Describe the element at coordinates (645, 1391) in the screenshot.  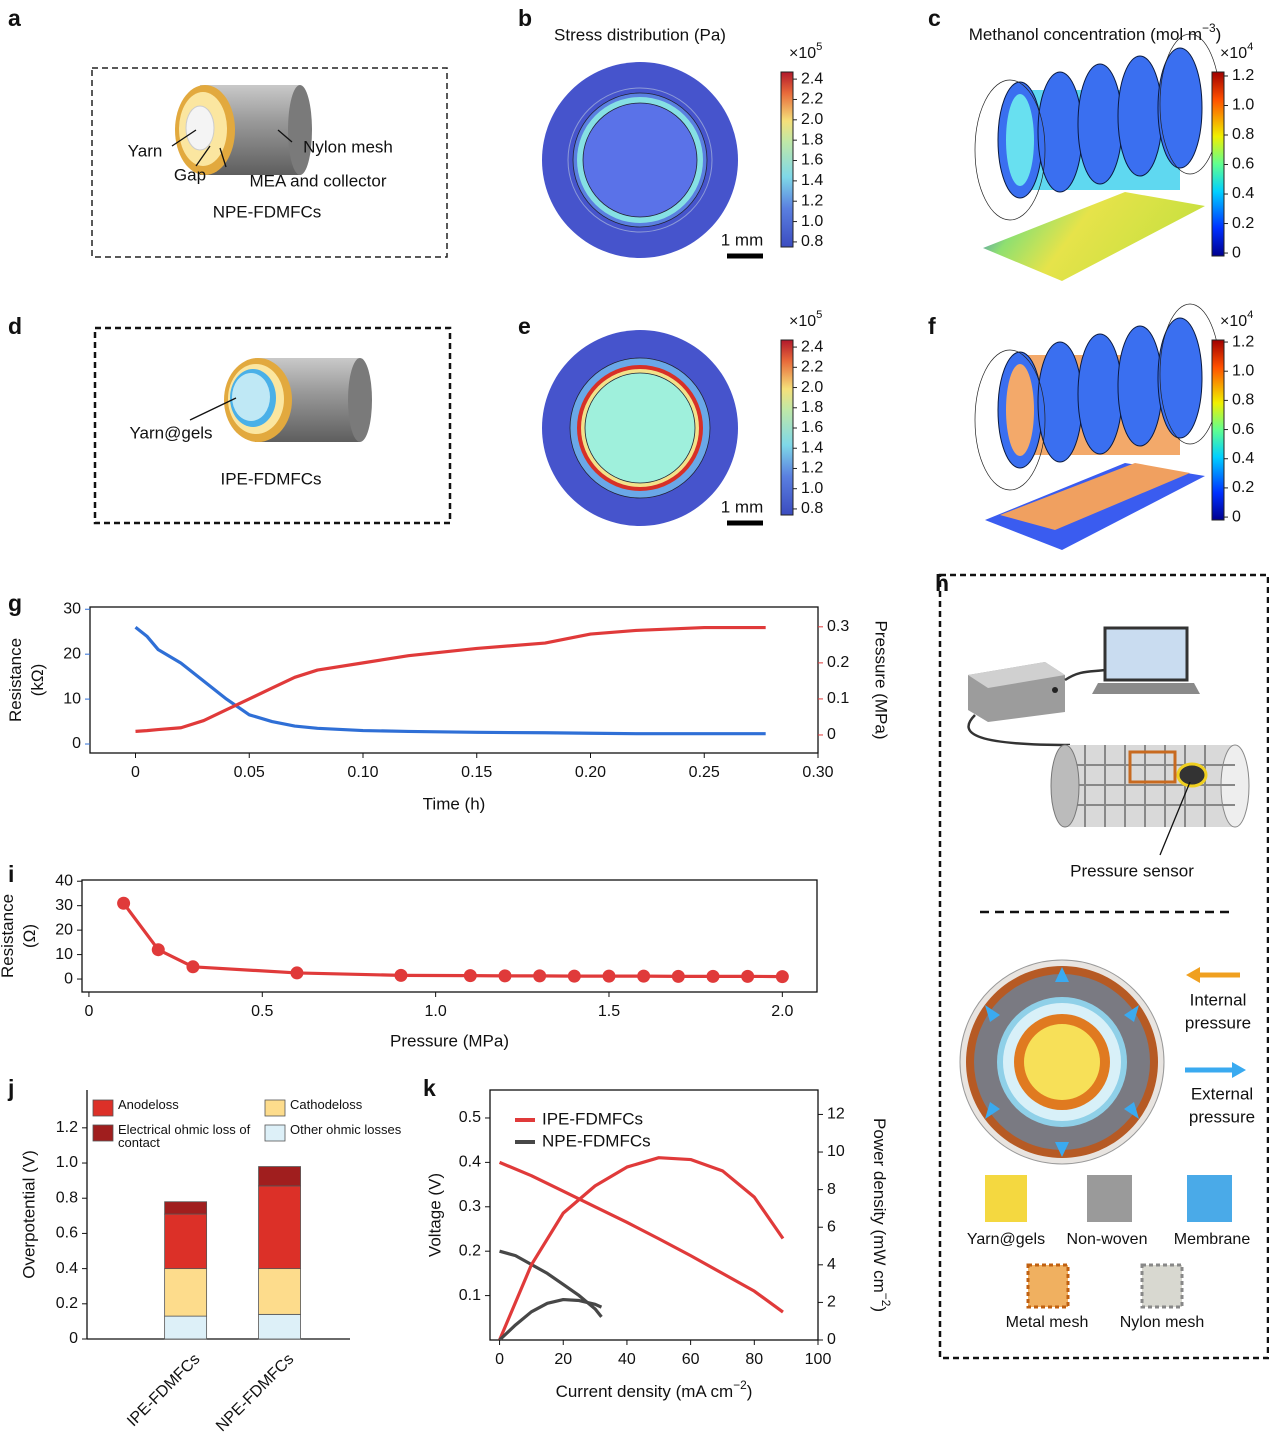
I see `x-axis-label-base: Current density (mA cm` at that location.